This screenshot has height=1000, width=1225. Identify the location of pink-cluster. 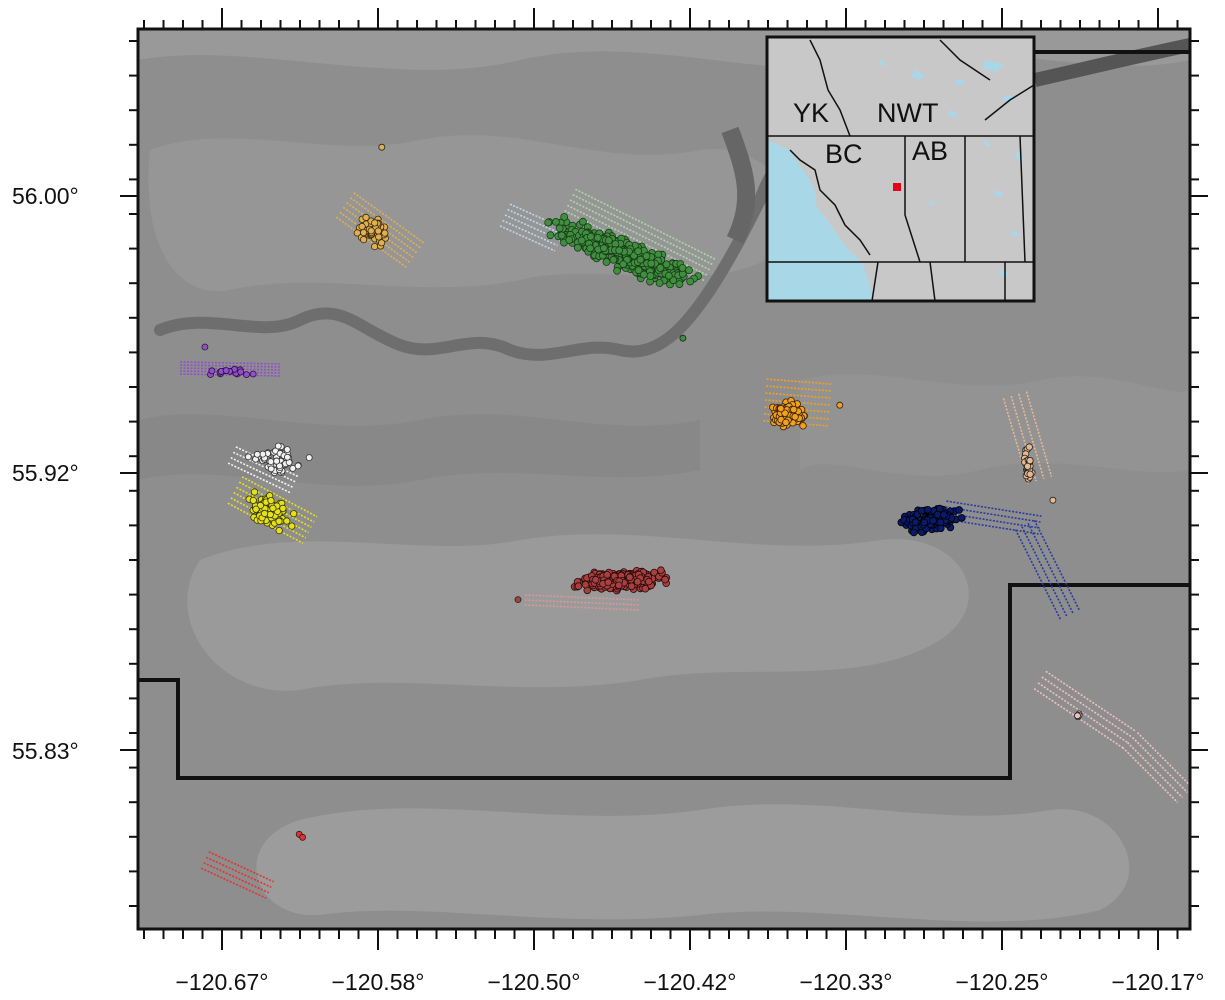
(1078, 715).